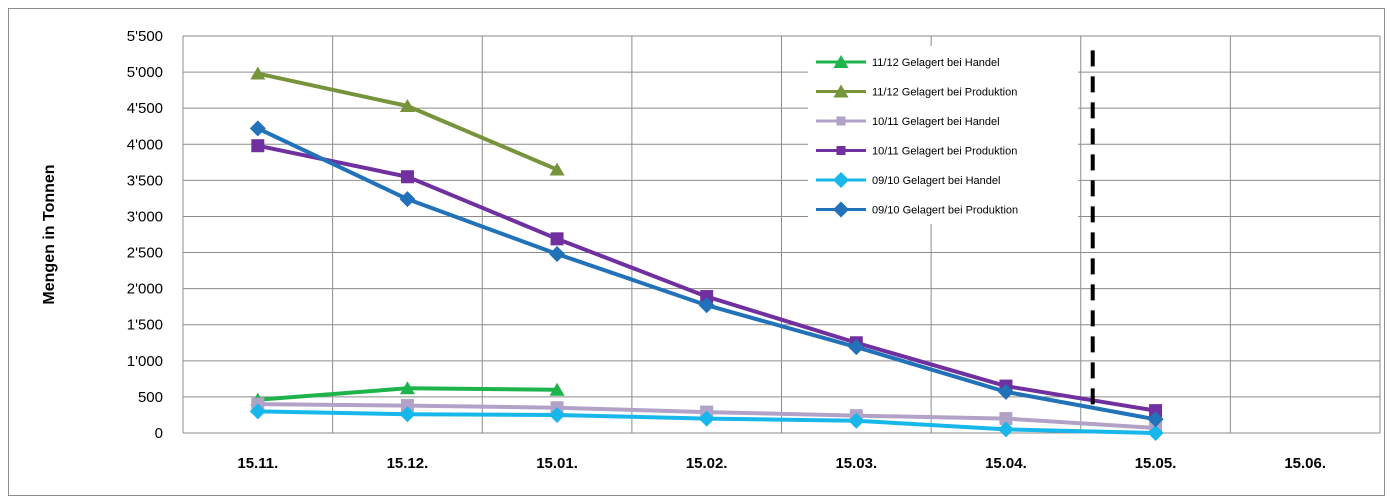  What do you see at coordinates (856, 463) in the screenshot?
I see `x-tick-label: 15.03.` at bounding box center [856, 463].